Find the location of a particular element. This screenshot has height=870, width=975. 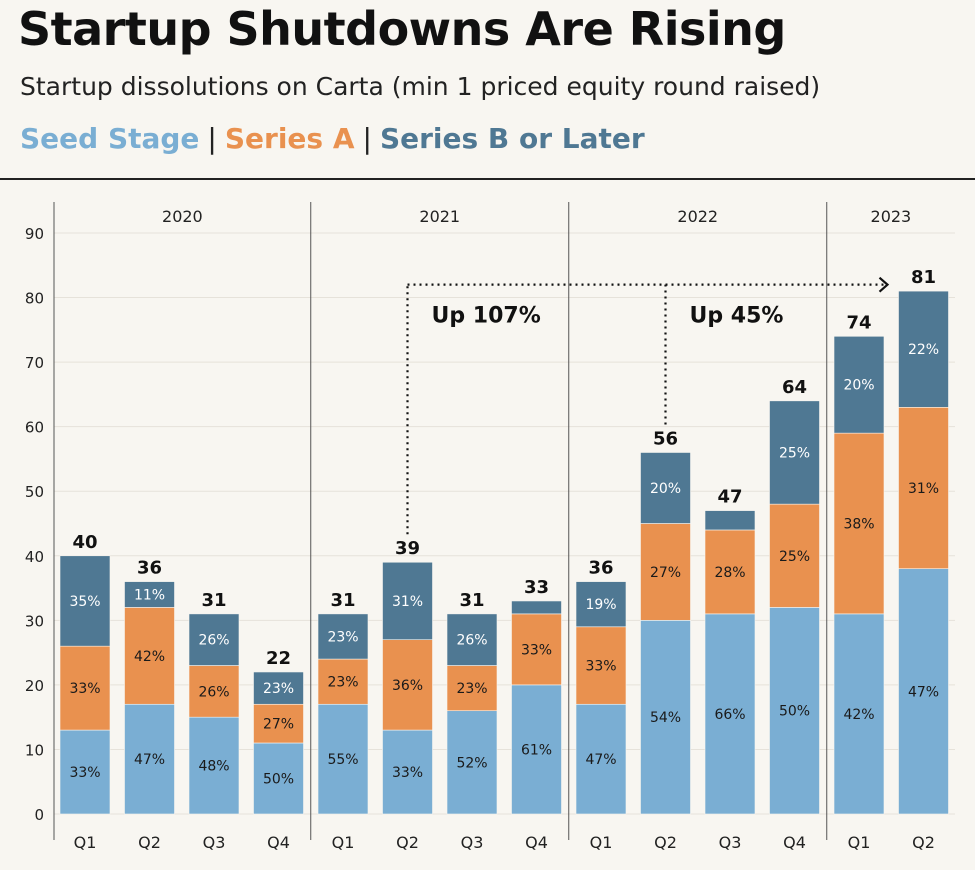

year-label: 2020 is located at coordinates (182, 216).